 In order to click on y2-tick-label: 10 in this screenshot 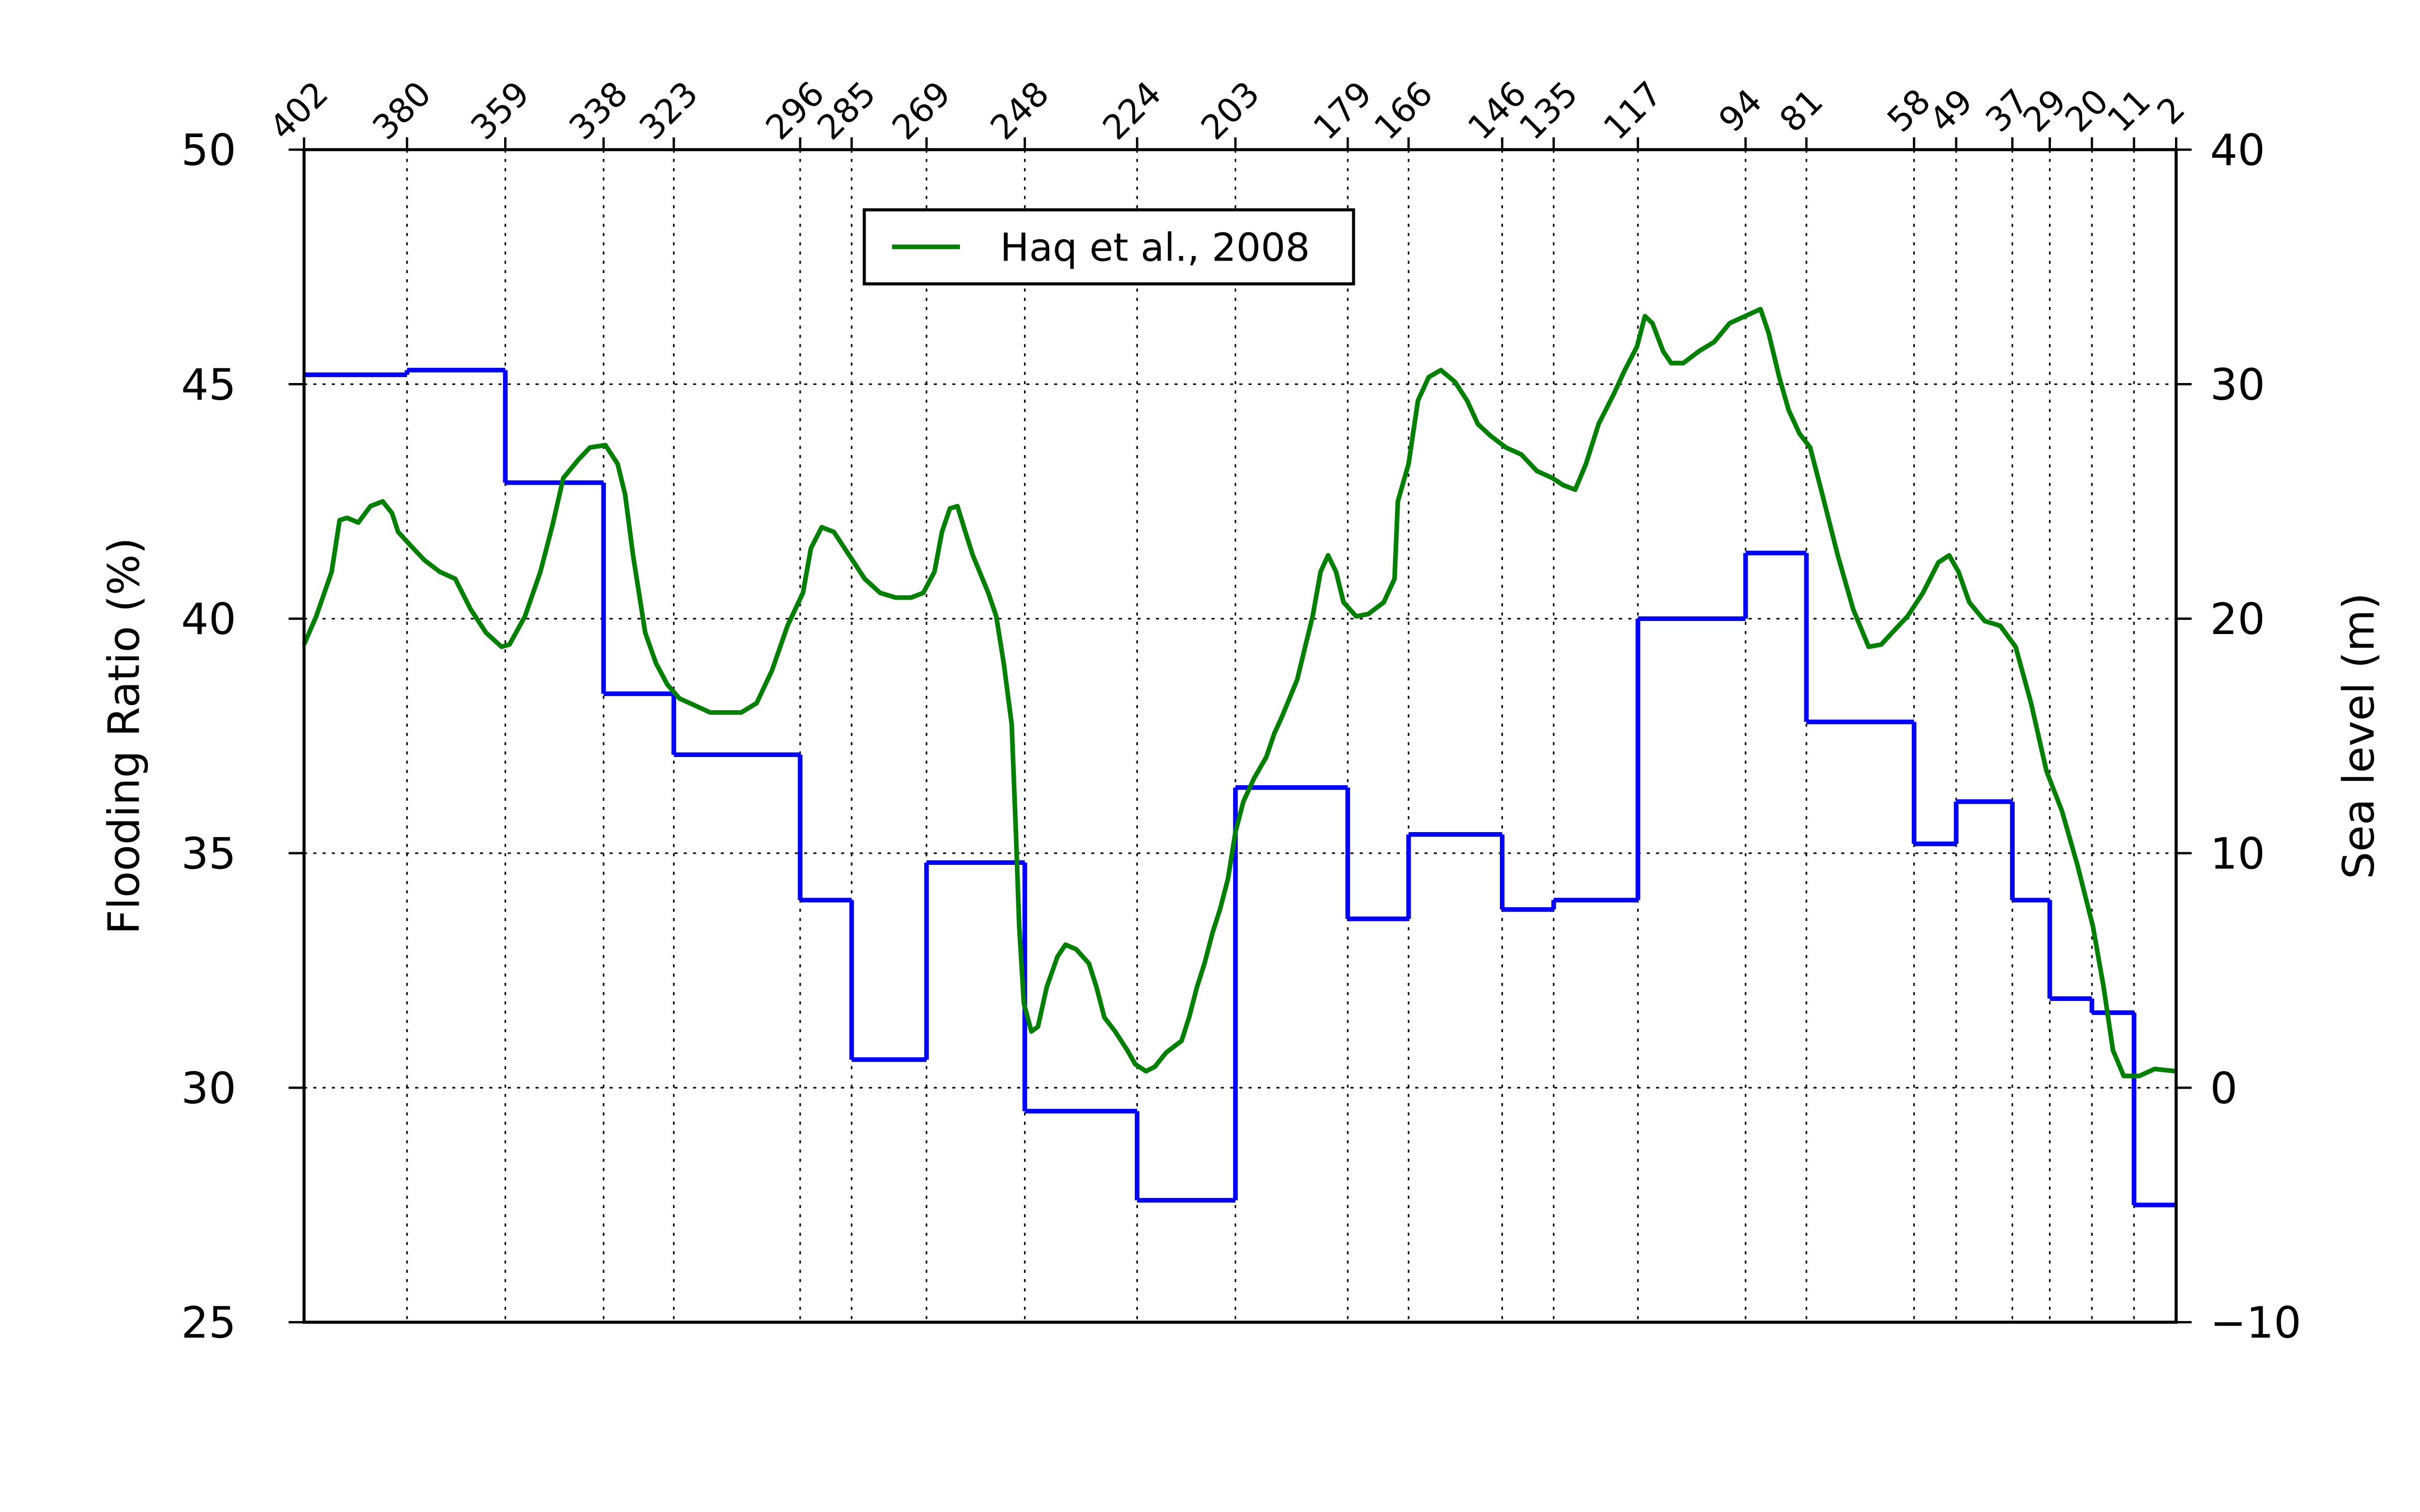, I will do `click(2237, 854)`.